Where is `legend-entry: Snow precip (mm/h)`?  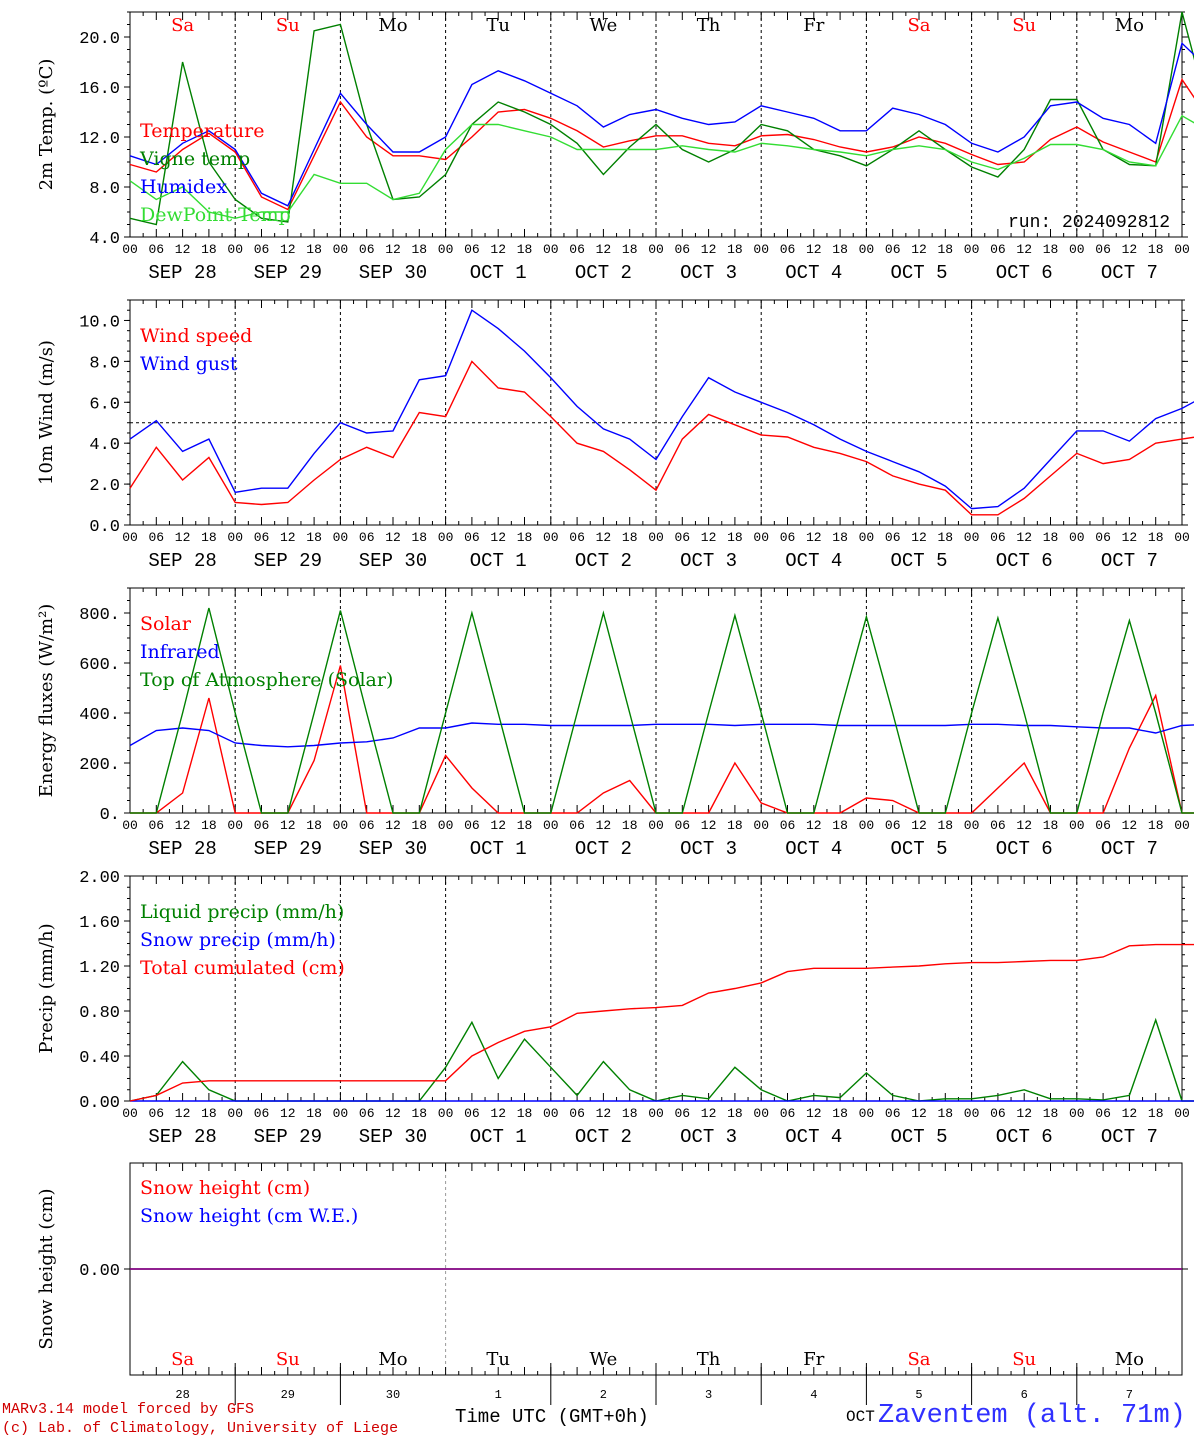 legend-entry: Snow precip (mm/h) is located at coordinates (238, 940).